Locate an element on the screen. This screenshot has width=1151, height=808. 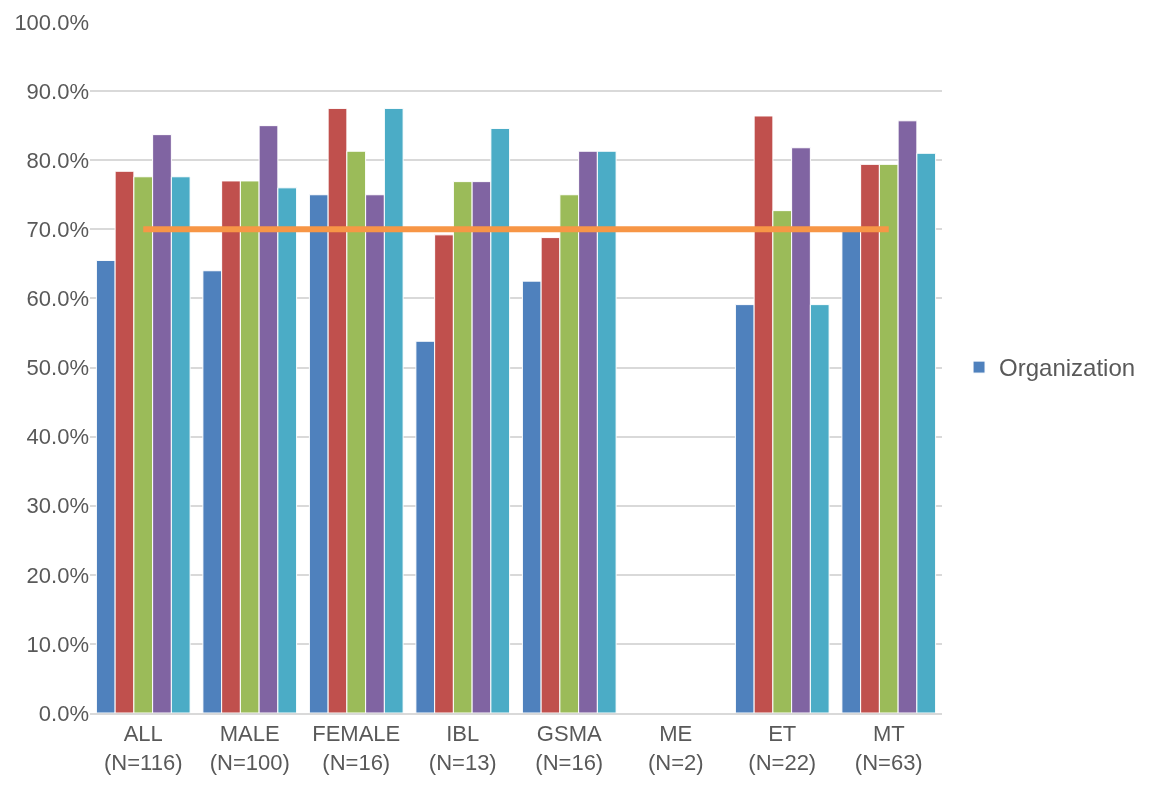
y-tick-label: 30.0% is located at coordinates (57, 506).